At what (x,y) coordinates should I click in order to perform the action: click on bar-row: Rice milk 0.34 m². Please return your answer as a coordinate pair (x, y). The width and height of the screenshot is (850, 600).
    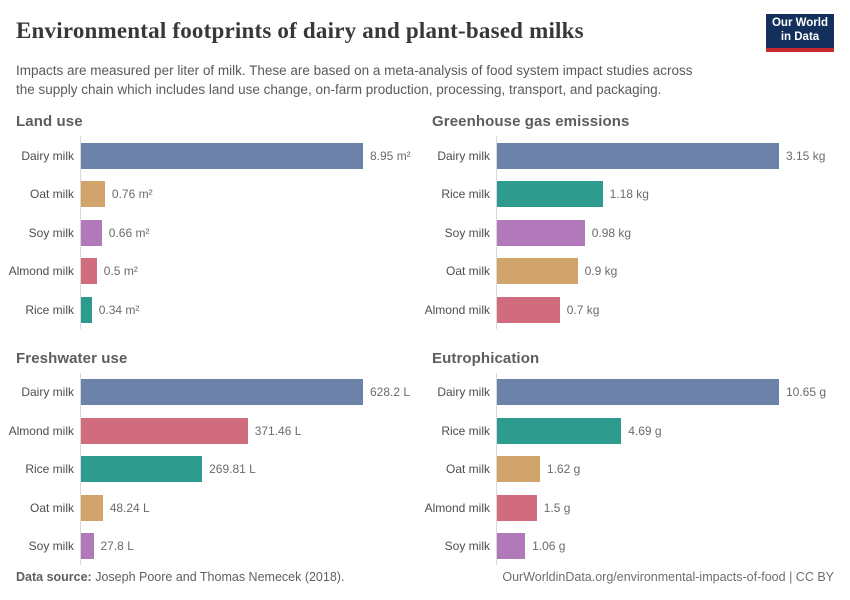
    Looking at the image, I should click on (218, 309).